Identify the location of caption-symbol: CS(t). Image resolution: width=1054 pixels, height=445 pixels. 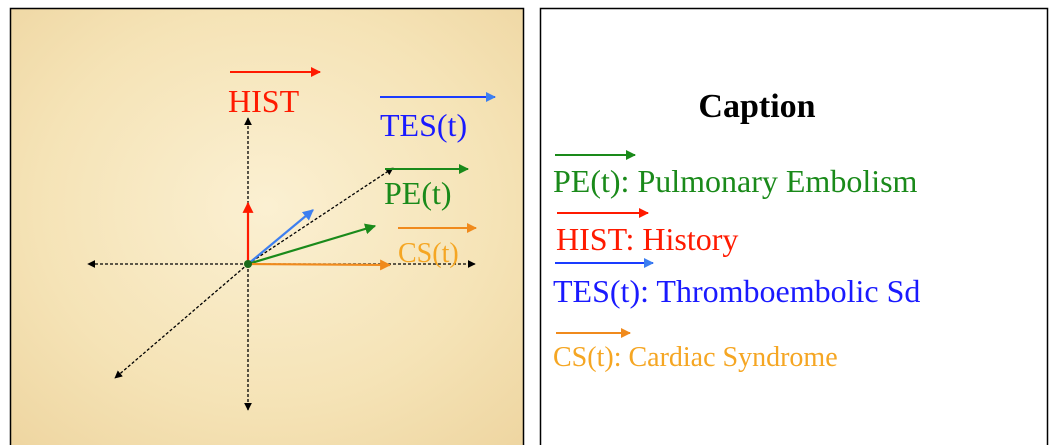
(583, 357).